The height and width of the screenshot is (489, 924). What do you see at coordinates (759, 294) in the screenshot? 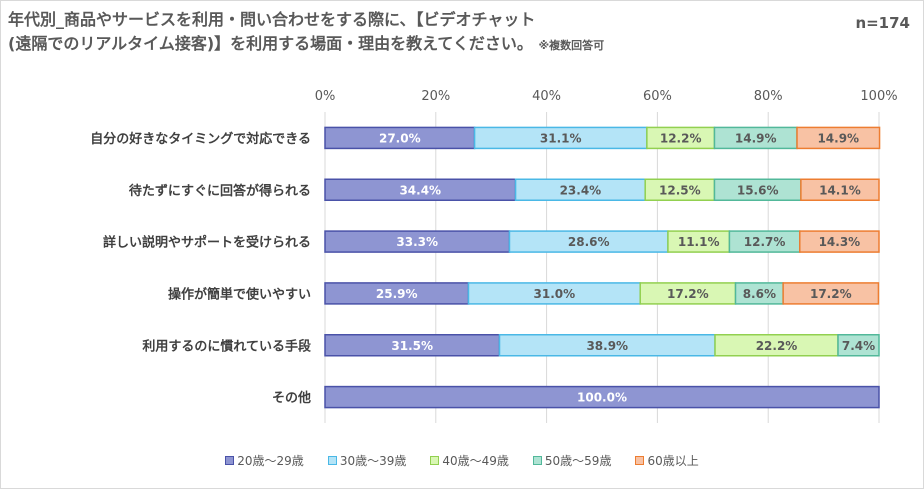
I see `data-label: 8.6%` at bounding box center [759, 294].